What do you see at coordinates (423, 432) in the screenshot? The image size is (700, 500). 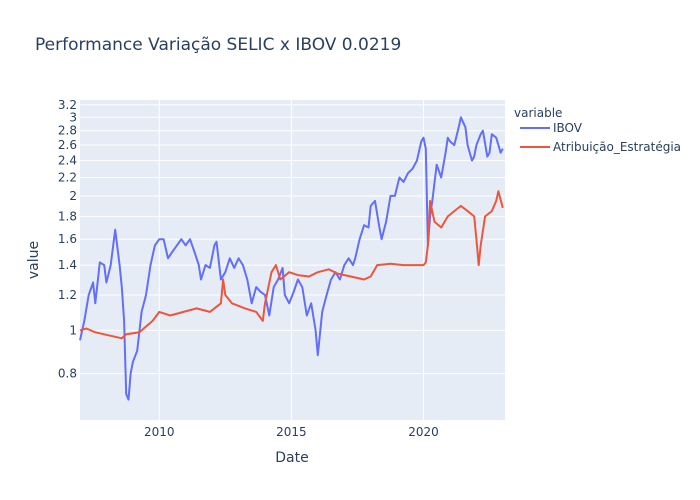 I see `x-tick-label: 2020` at bounding box center [423, 432].